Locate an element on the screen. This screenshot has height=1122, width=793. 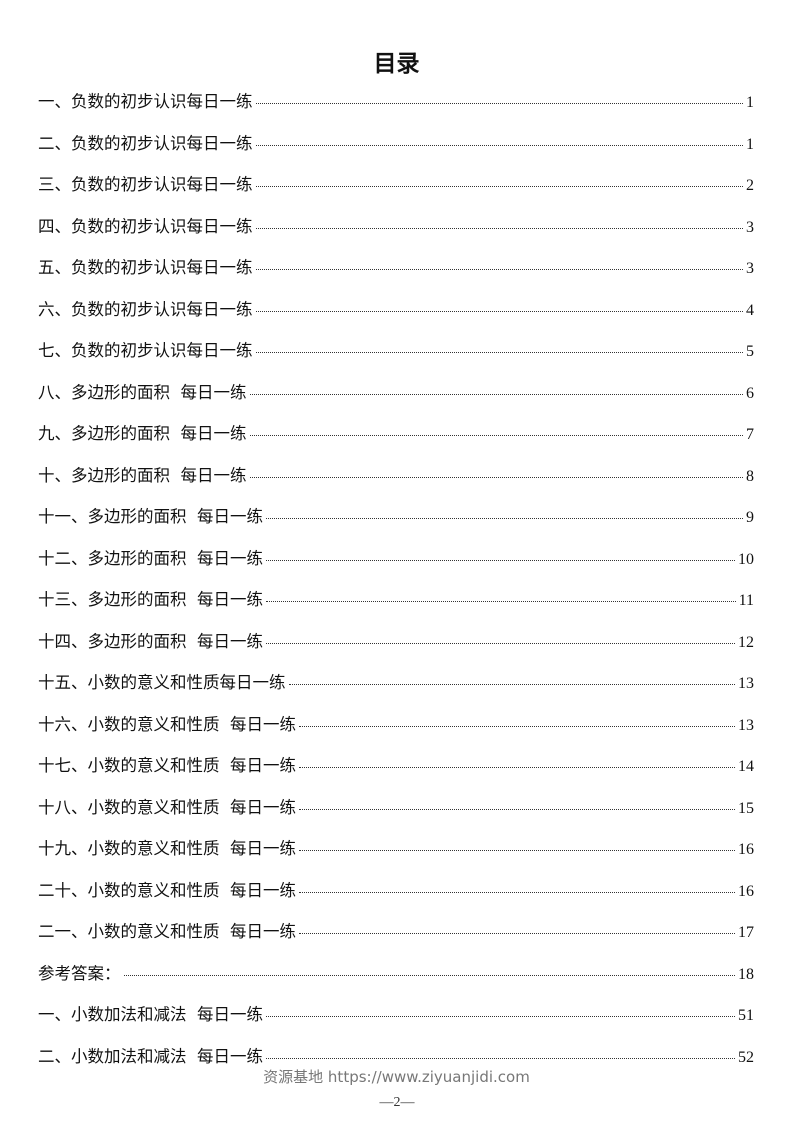
toc-entry: 三、负数的初步认识每日一练 2 is located at coordinates (396, 192).